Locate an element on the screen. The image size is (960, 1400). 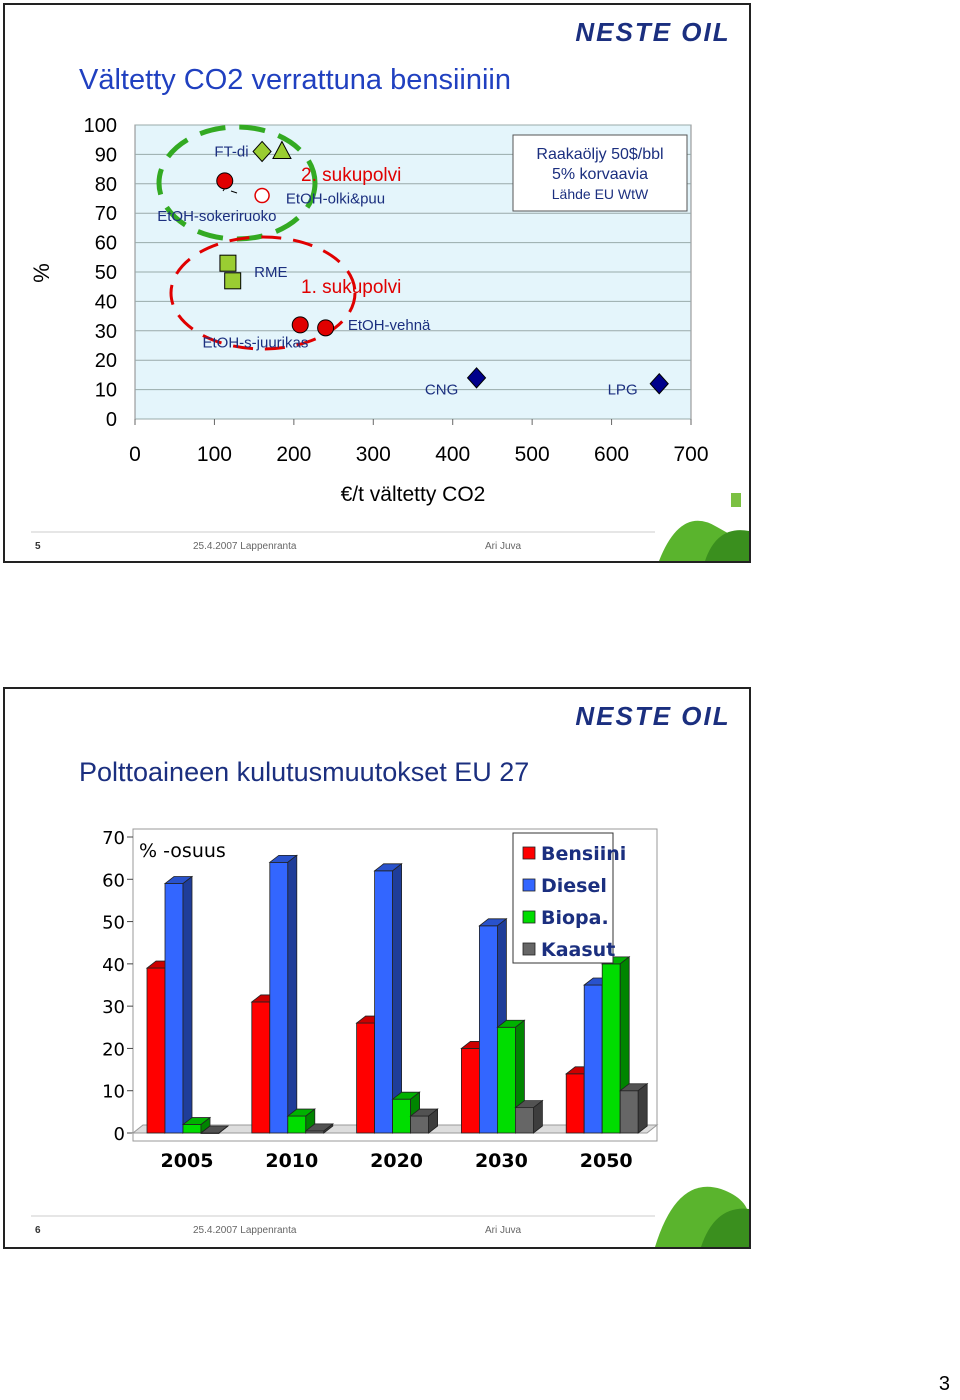
grid-lines is located at coordinates (413, 272).